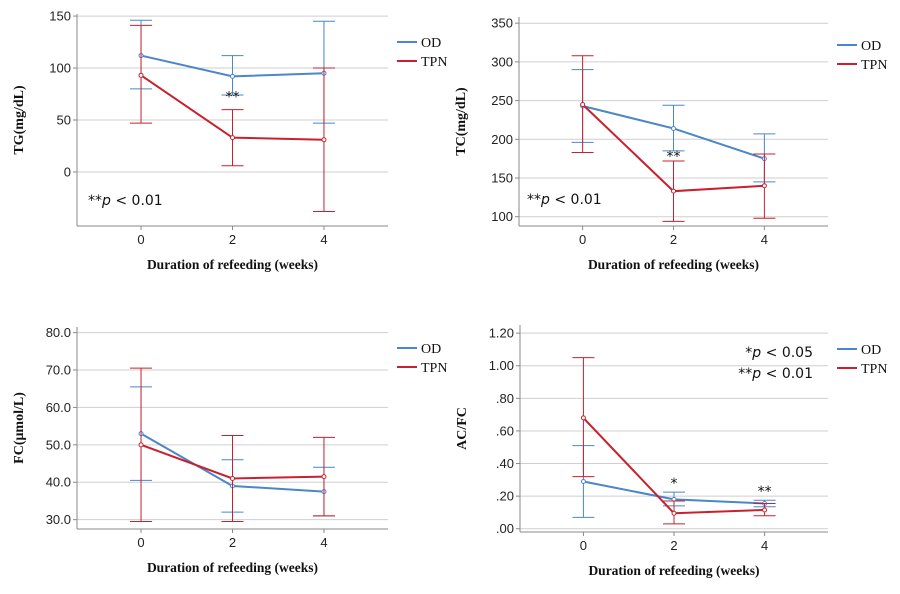 The height and width of the screenshot is (594, 900). I want to click on y-tick-label-3: 150, so click(60, 16).